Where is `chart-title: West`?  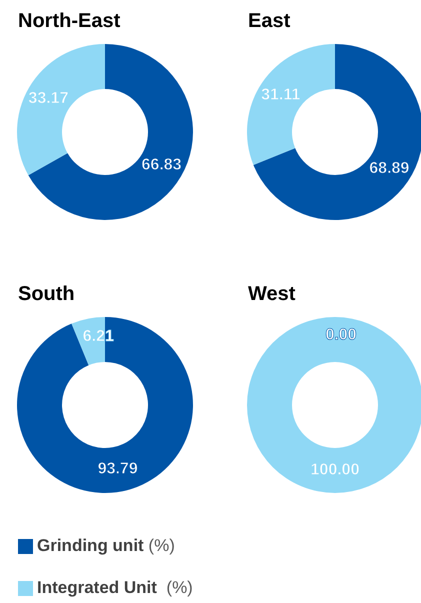
chart-title: West is located at coordinates (272, 294).